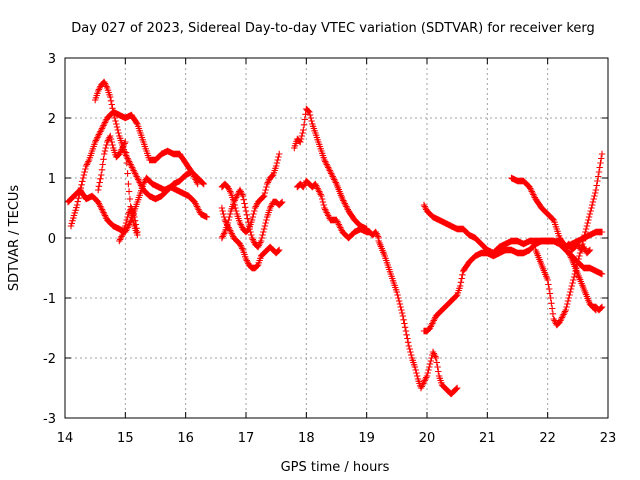  Describe the element at coordinates (52, 179) in the screenshot. I see `y-tick-label: 1` at that location.